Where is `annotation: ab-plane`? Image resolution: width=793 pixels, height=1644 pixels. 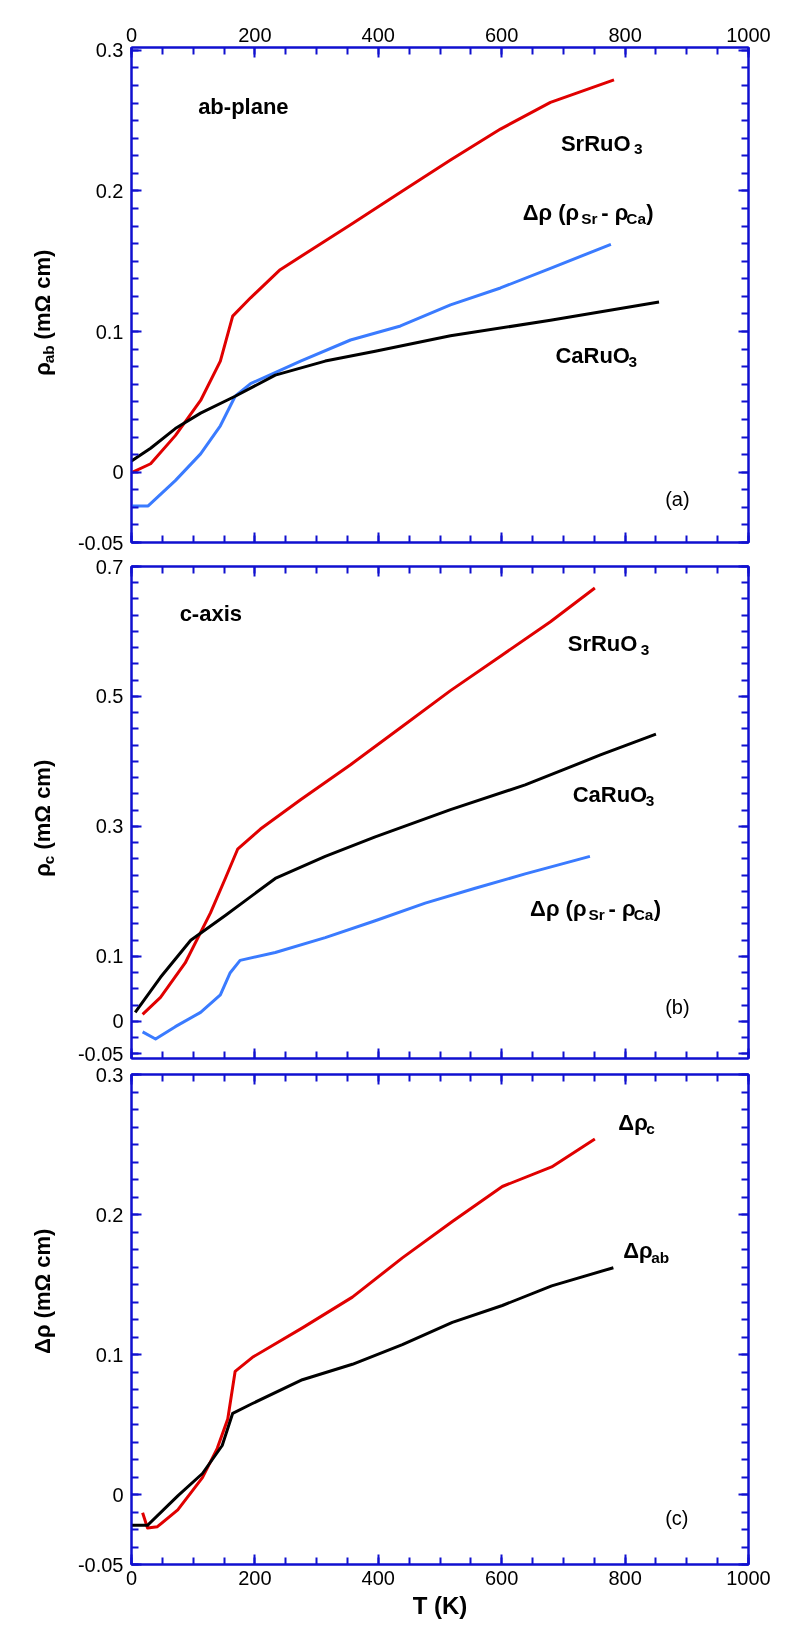 annotation: ab-plane is located at coordinates (243, 107).